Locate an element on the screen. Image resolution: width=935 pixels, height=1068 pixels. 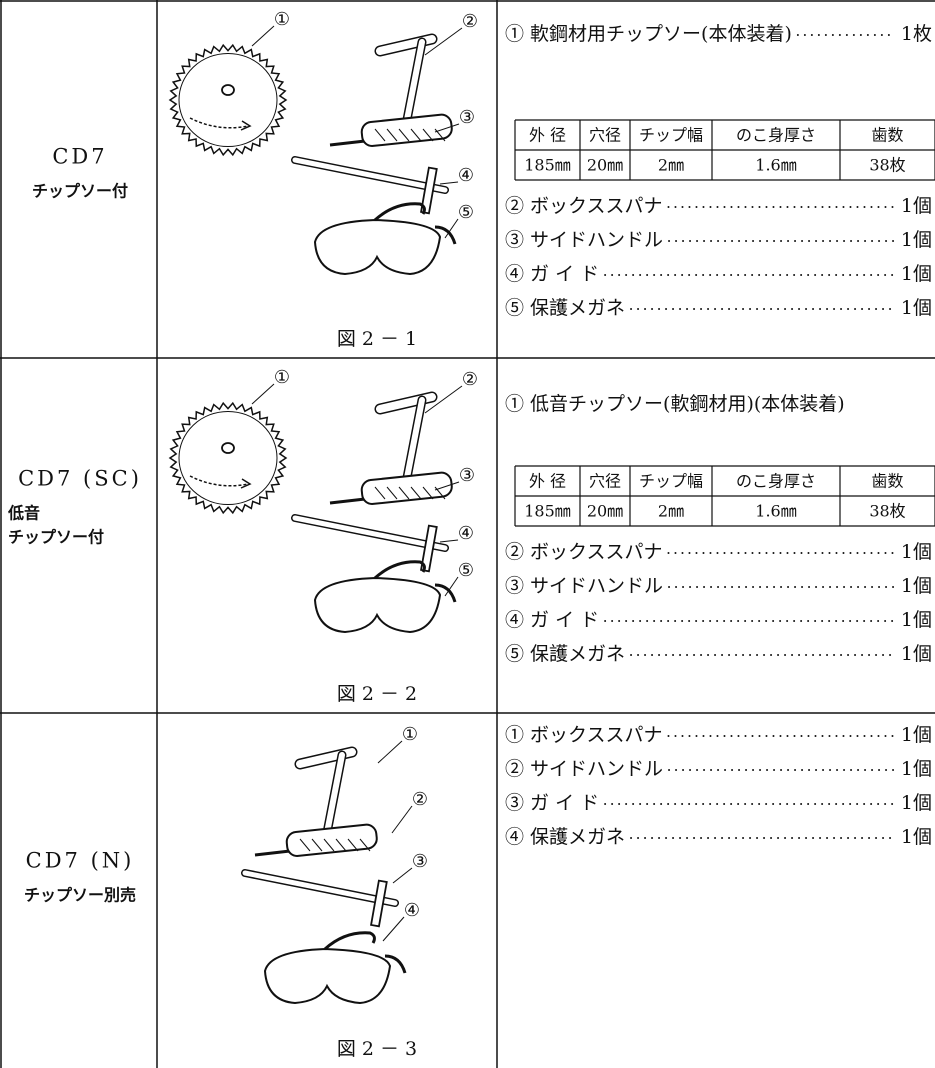
spec-cell: 穴径 is located at coordinates (605, 135).